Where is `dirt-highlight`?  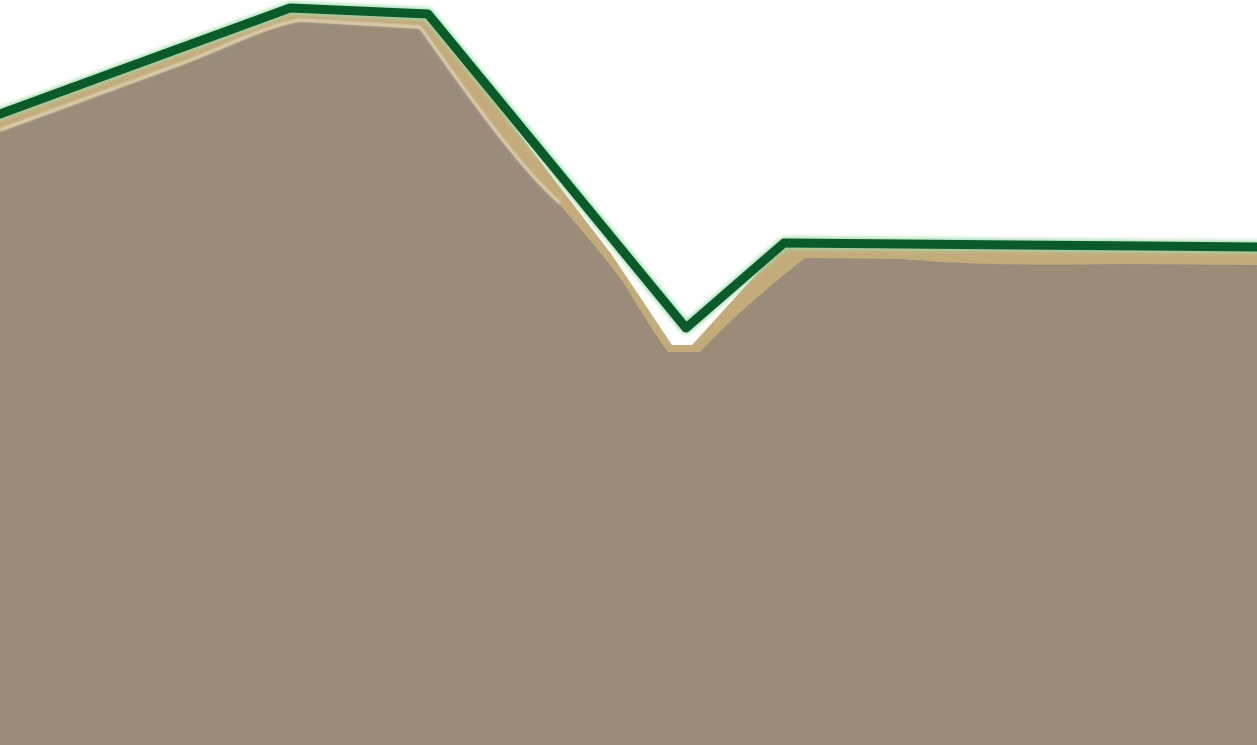 dirt-highlight is located at coordinates (280, 111).